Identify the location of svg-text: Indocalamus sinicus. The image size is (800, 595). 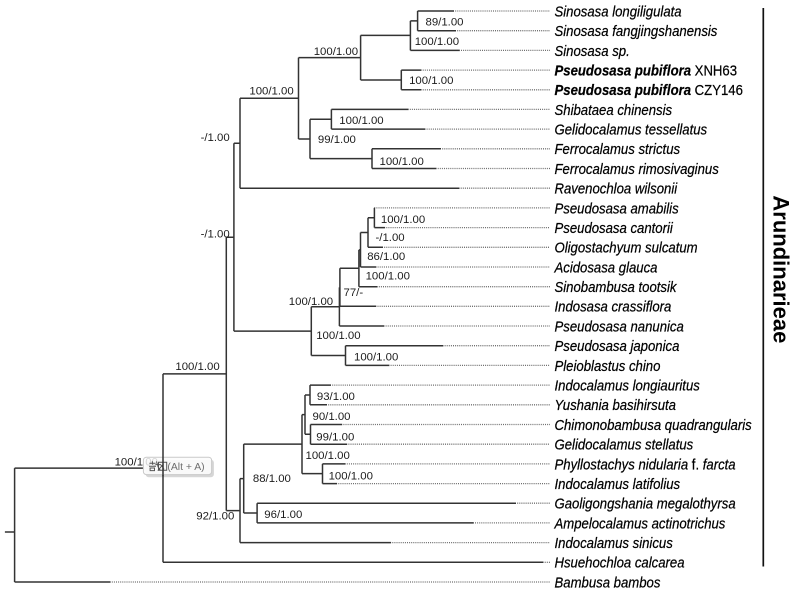
(614, 542).